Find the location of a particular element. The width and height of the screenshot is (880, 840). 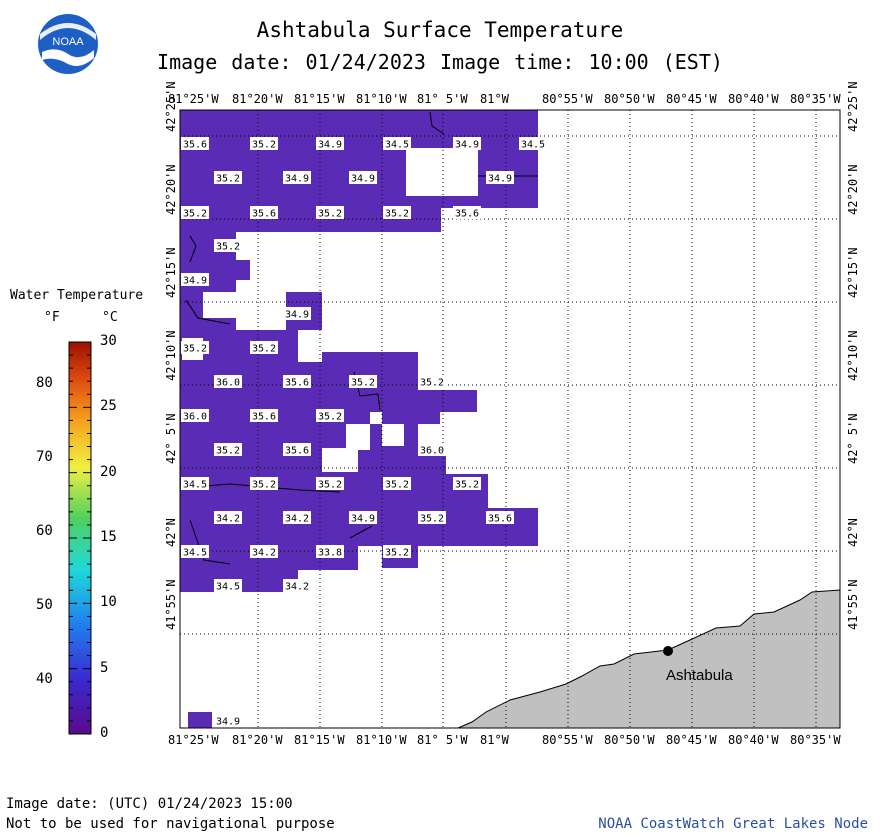

utc-date: Image date: (UTC) 01/24/2023 15:00 is located at coordinates (149, 804).